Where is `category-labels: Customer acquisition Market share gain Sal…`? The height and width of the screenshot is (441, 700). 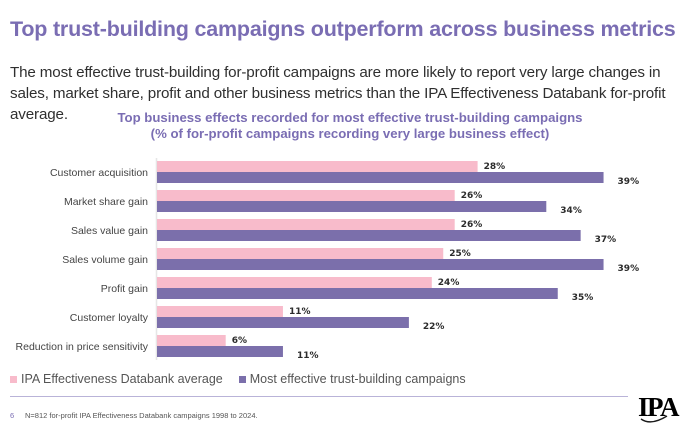
category-labels: Customer acquisition Market share gain Sal… is located at coordinates (82, 260).